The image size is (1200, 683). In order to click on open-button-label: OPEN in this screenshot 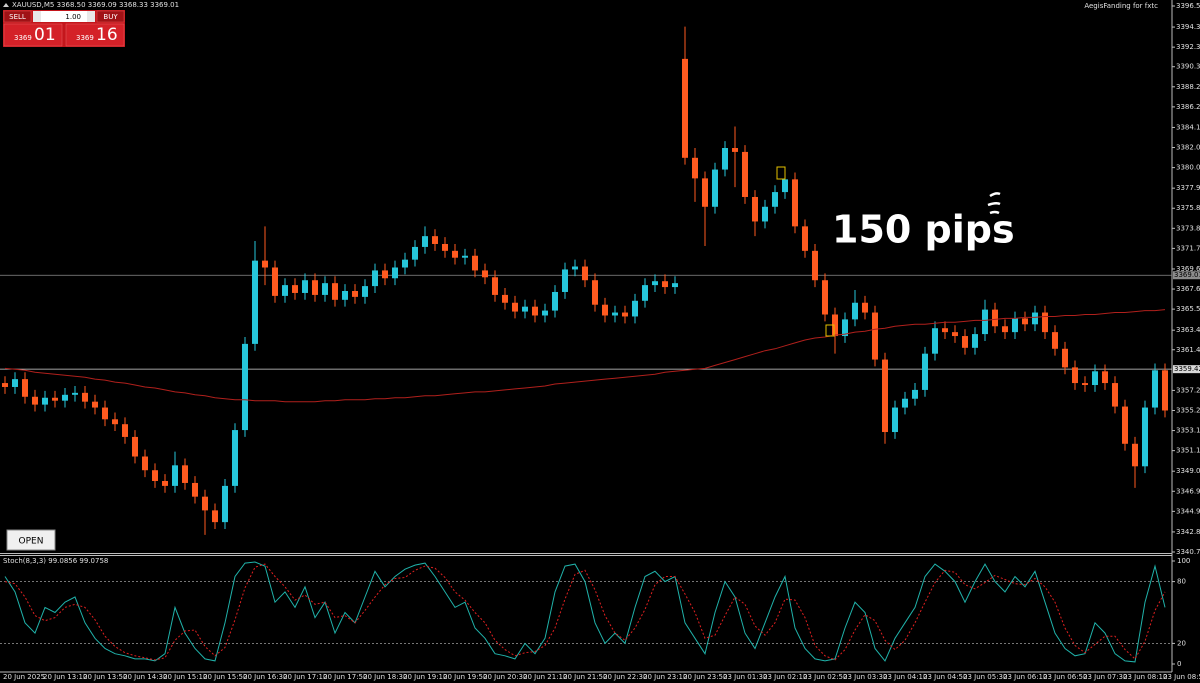, I will do `click(31, 542)`.